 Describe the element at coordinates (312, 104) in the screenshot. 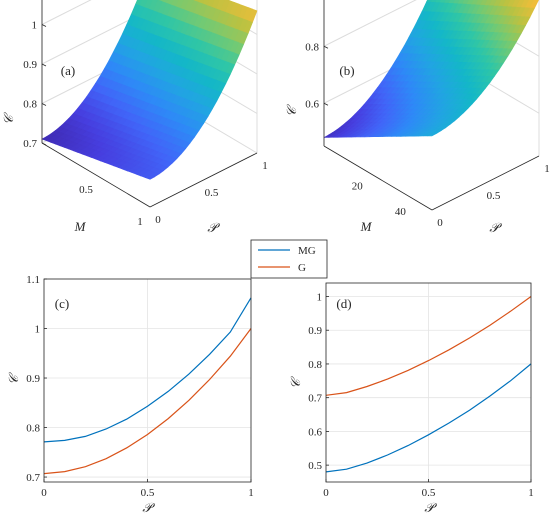

I see `z-tick-label: 0.6` at that location.